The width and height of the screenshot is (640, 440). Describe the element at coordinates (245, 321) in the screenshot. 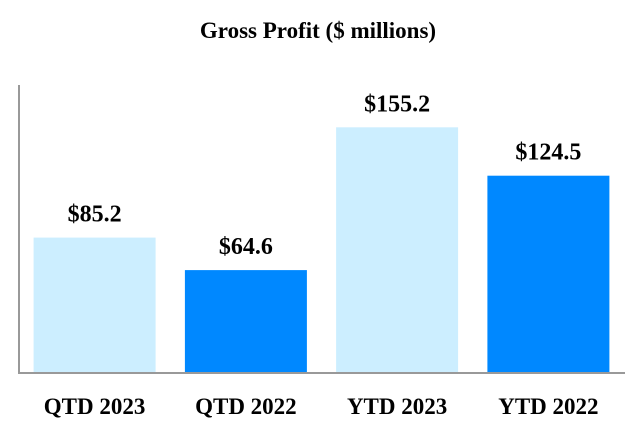

I see `bar-qtd-2022` at that location.